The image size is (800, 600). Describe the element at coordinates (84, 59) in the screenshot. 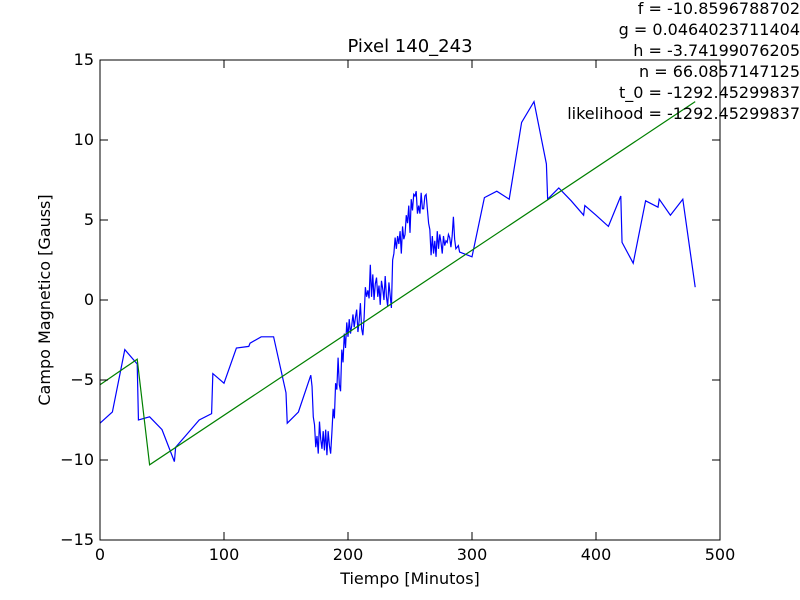

I see `y-tick-label: 15` at that location.